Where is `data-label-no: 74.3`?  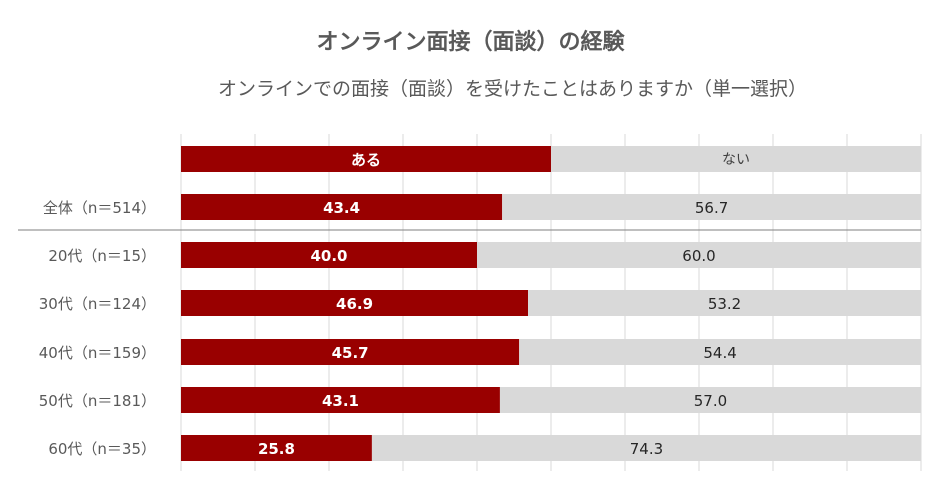
data-label-no: 74.3 is located at coordinates (646, 449).